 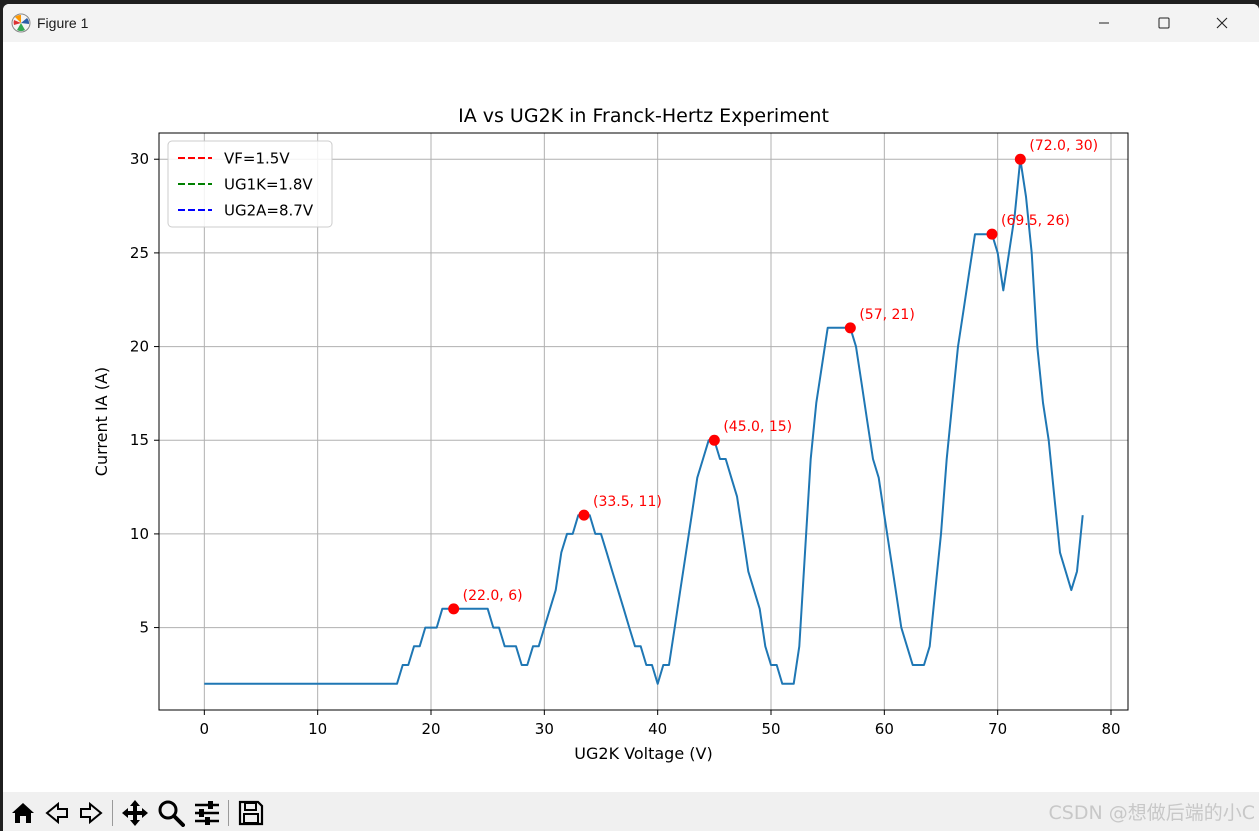 I want to click on zoom-button, so click(x=171, y=813).